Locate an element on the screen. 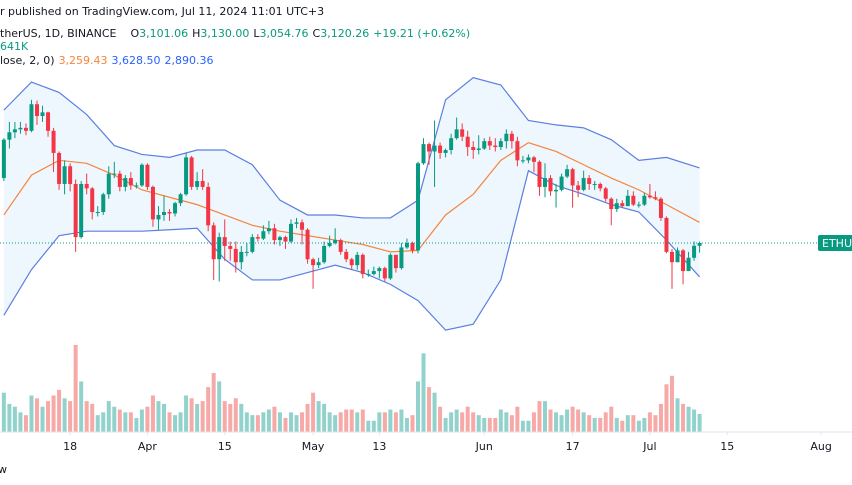 The height and width of the screenshot is (485, 852). bb-lower-label: 2,890.36 is located at coordinates (189, 60).